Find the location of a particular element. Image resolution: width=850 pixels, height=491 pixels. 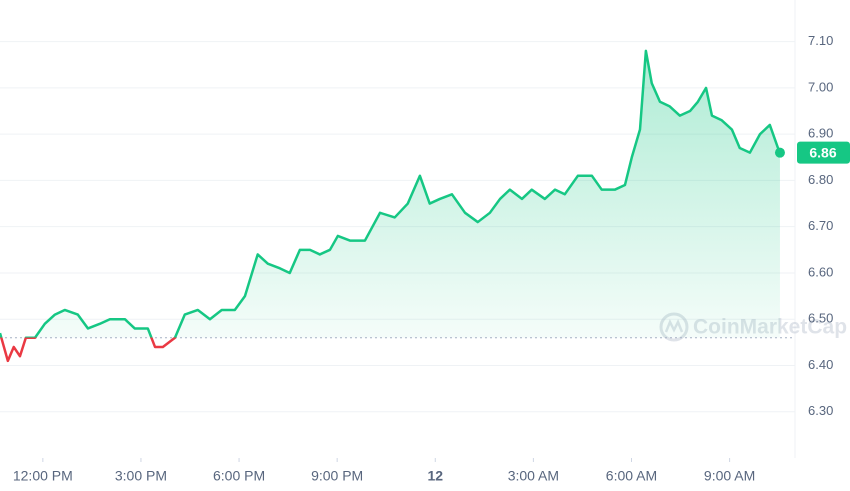

price-badge-label: 6.86 is located at coordinates (822, 152).